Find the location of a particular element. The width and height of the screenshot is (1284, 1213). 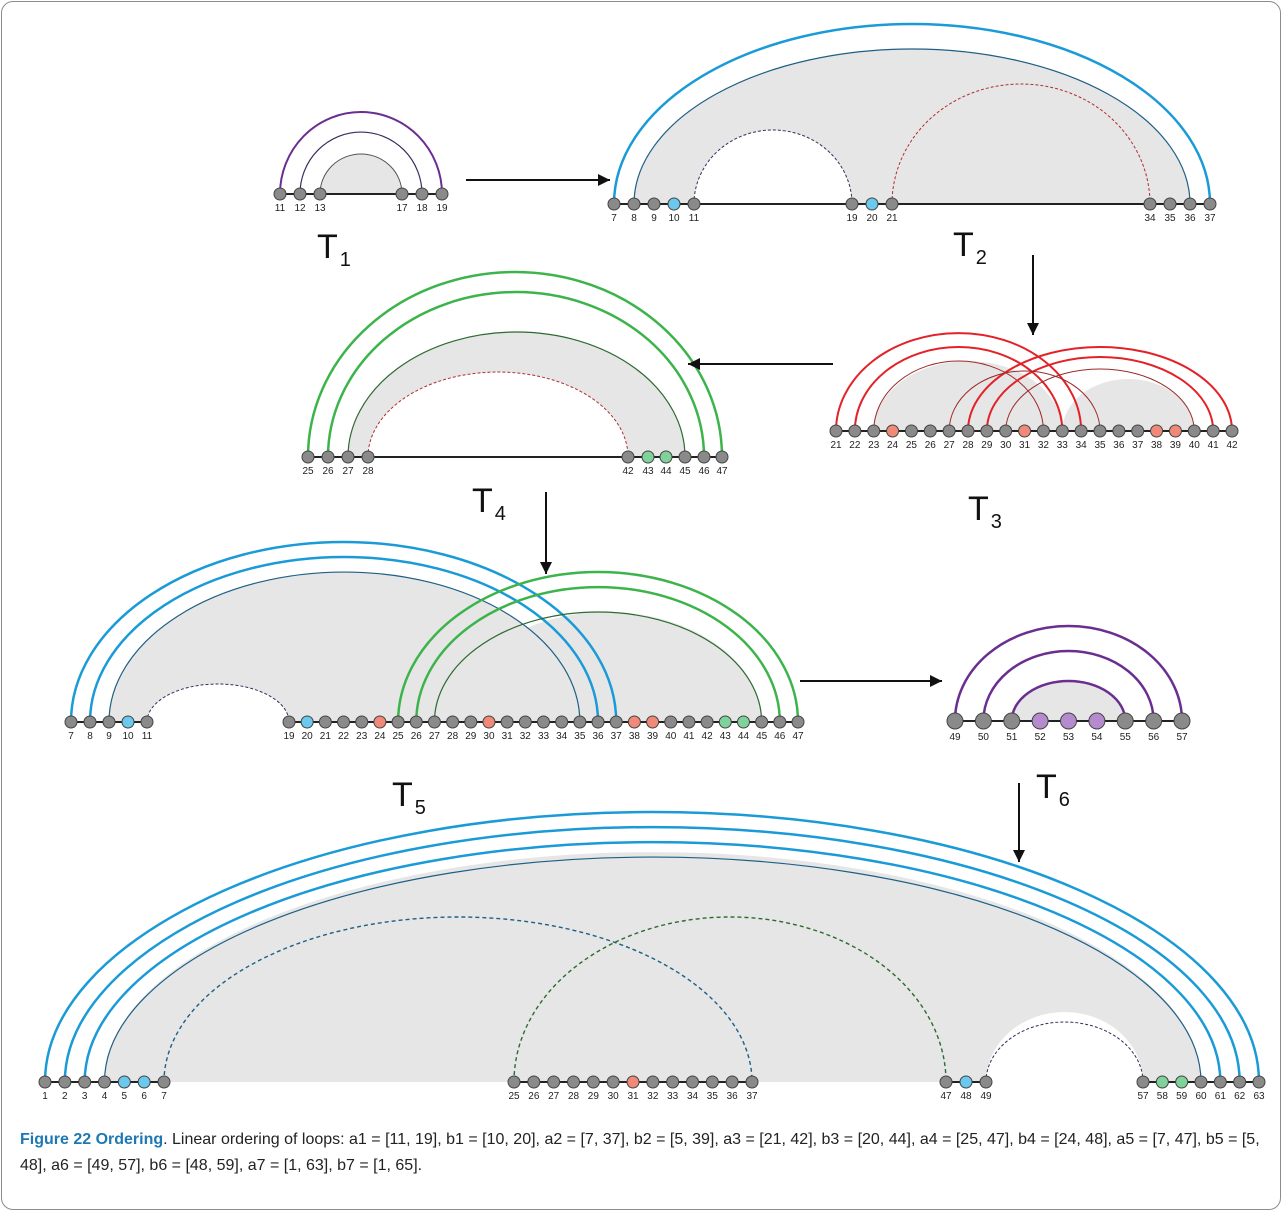

t3-node-label: 32 is located at coordinates (1044, 445).